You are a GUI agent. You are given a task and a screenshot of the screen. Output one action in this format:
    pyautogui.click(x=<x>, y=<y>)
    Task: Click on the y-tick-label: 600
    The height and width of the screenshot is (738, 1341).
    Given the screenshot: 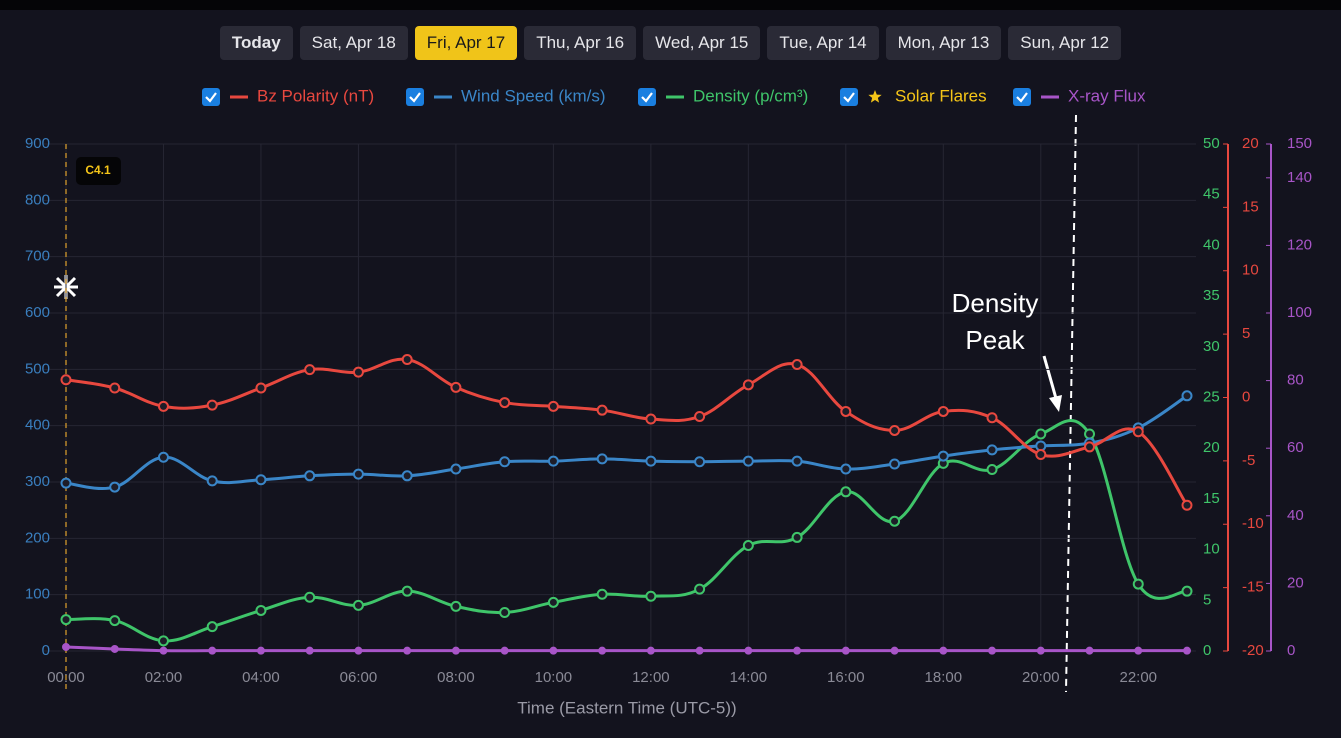 What is the action you would take?
    pyautogui.click(x=37, y=312)
    